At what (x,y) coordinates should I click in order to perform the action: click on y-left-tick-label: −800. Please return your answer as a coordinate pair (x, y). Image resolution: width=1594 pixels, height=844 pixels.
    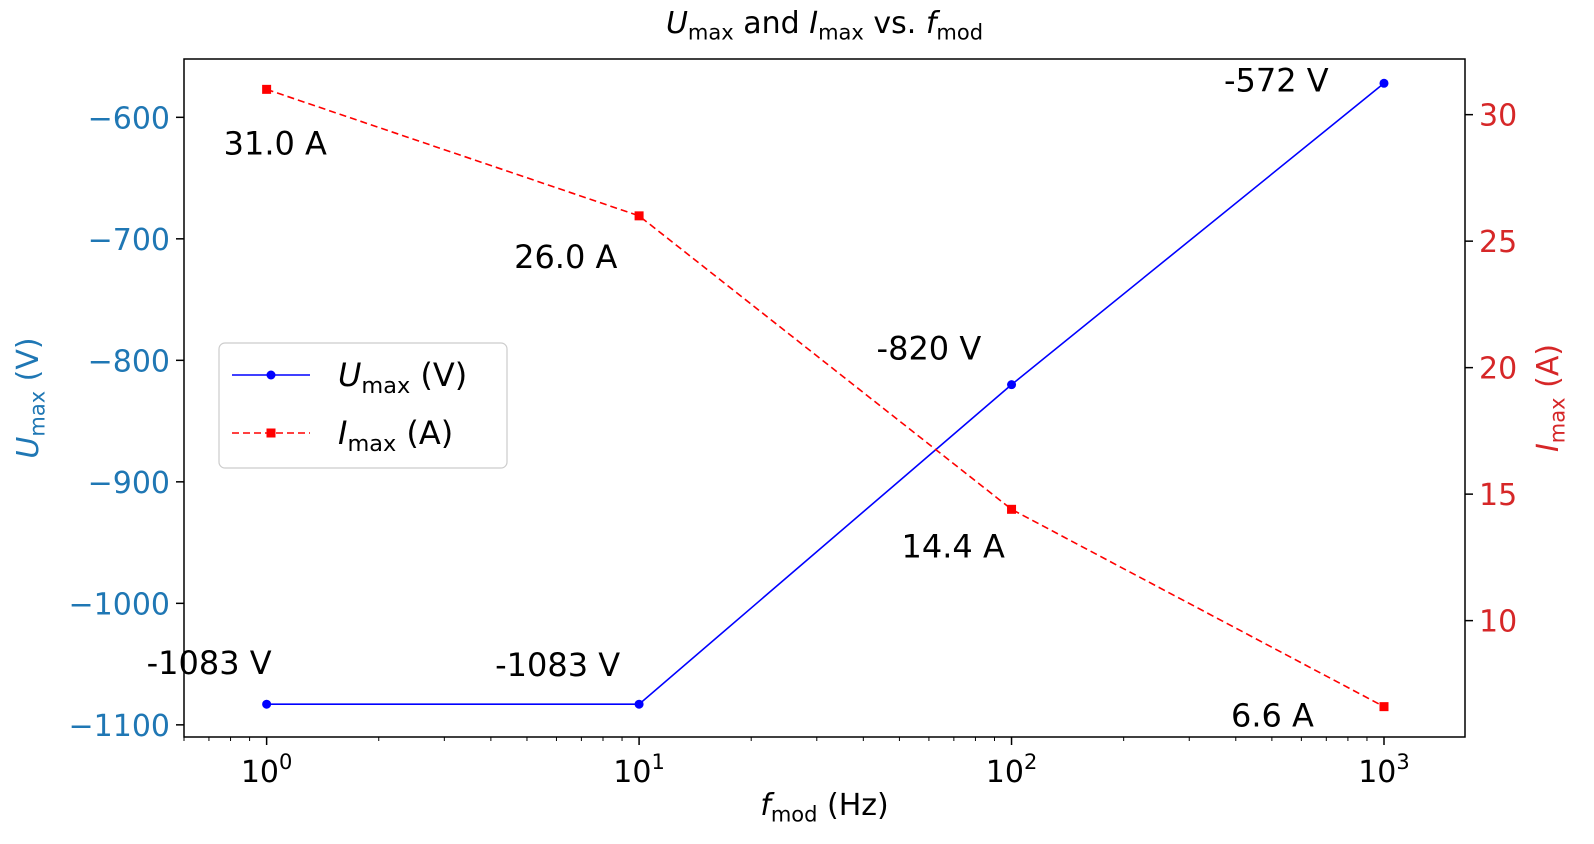
    Looking at the image, I should click on (129, 361).